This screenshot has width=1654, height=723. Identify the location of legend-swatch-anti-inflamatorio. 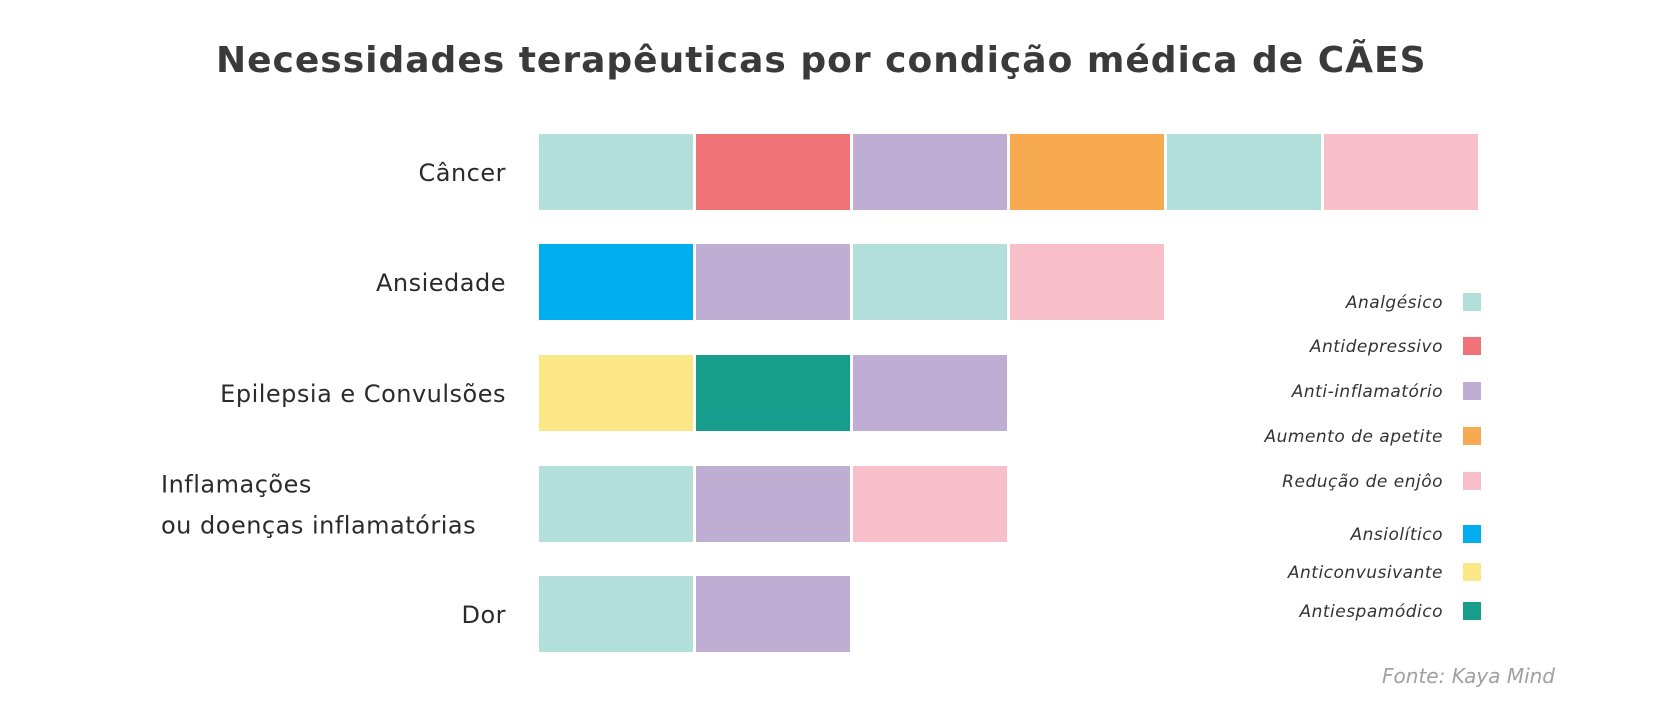
(1472, 391).